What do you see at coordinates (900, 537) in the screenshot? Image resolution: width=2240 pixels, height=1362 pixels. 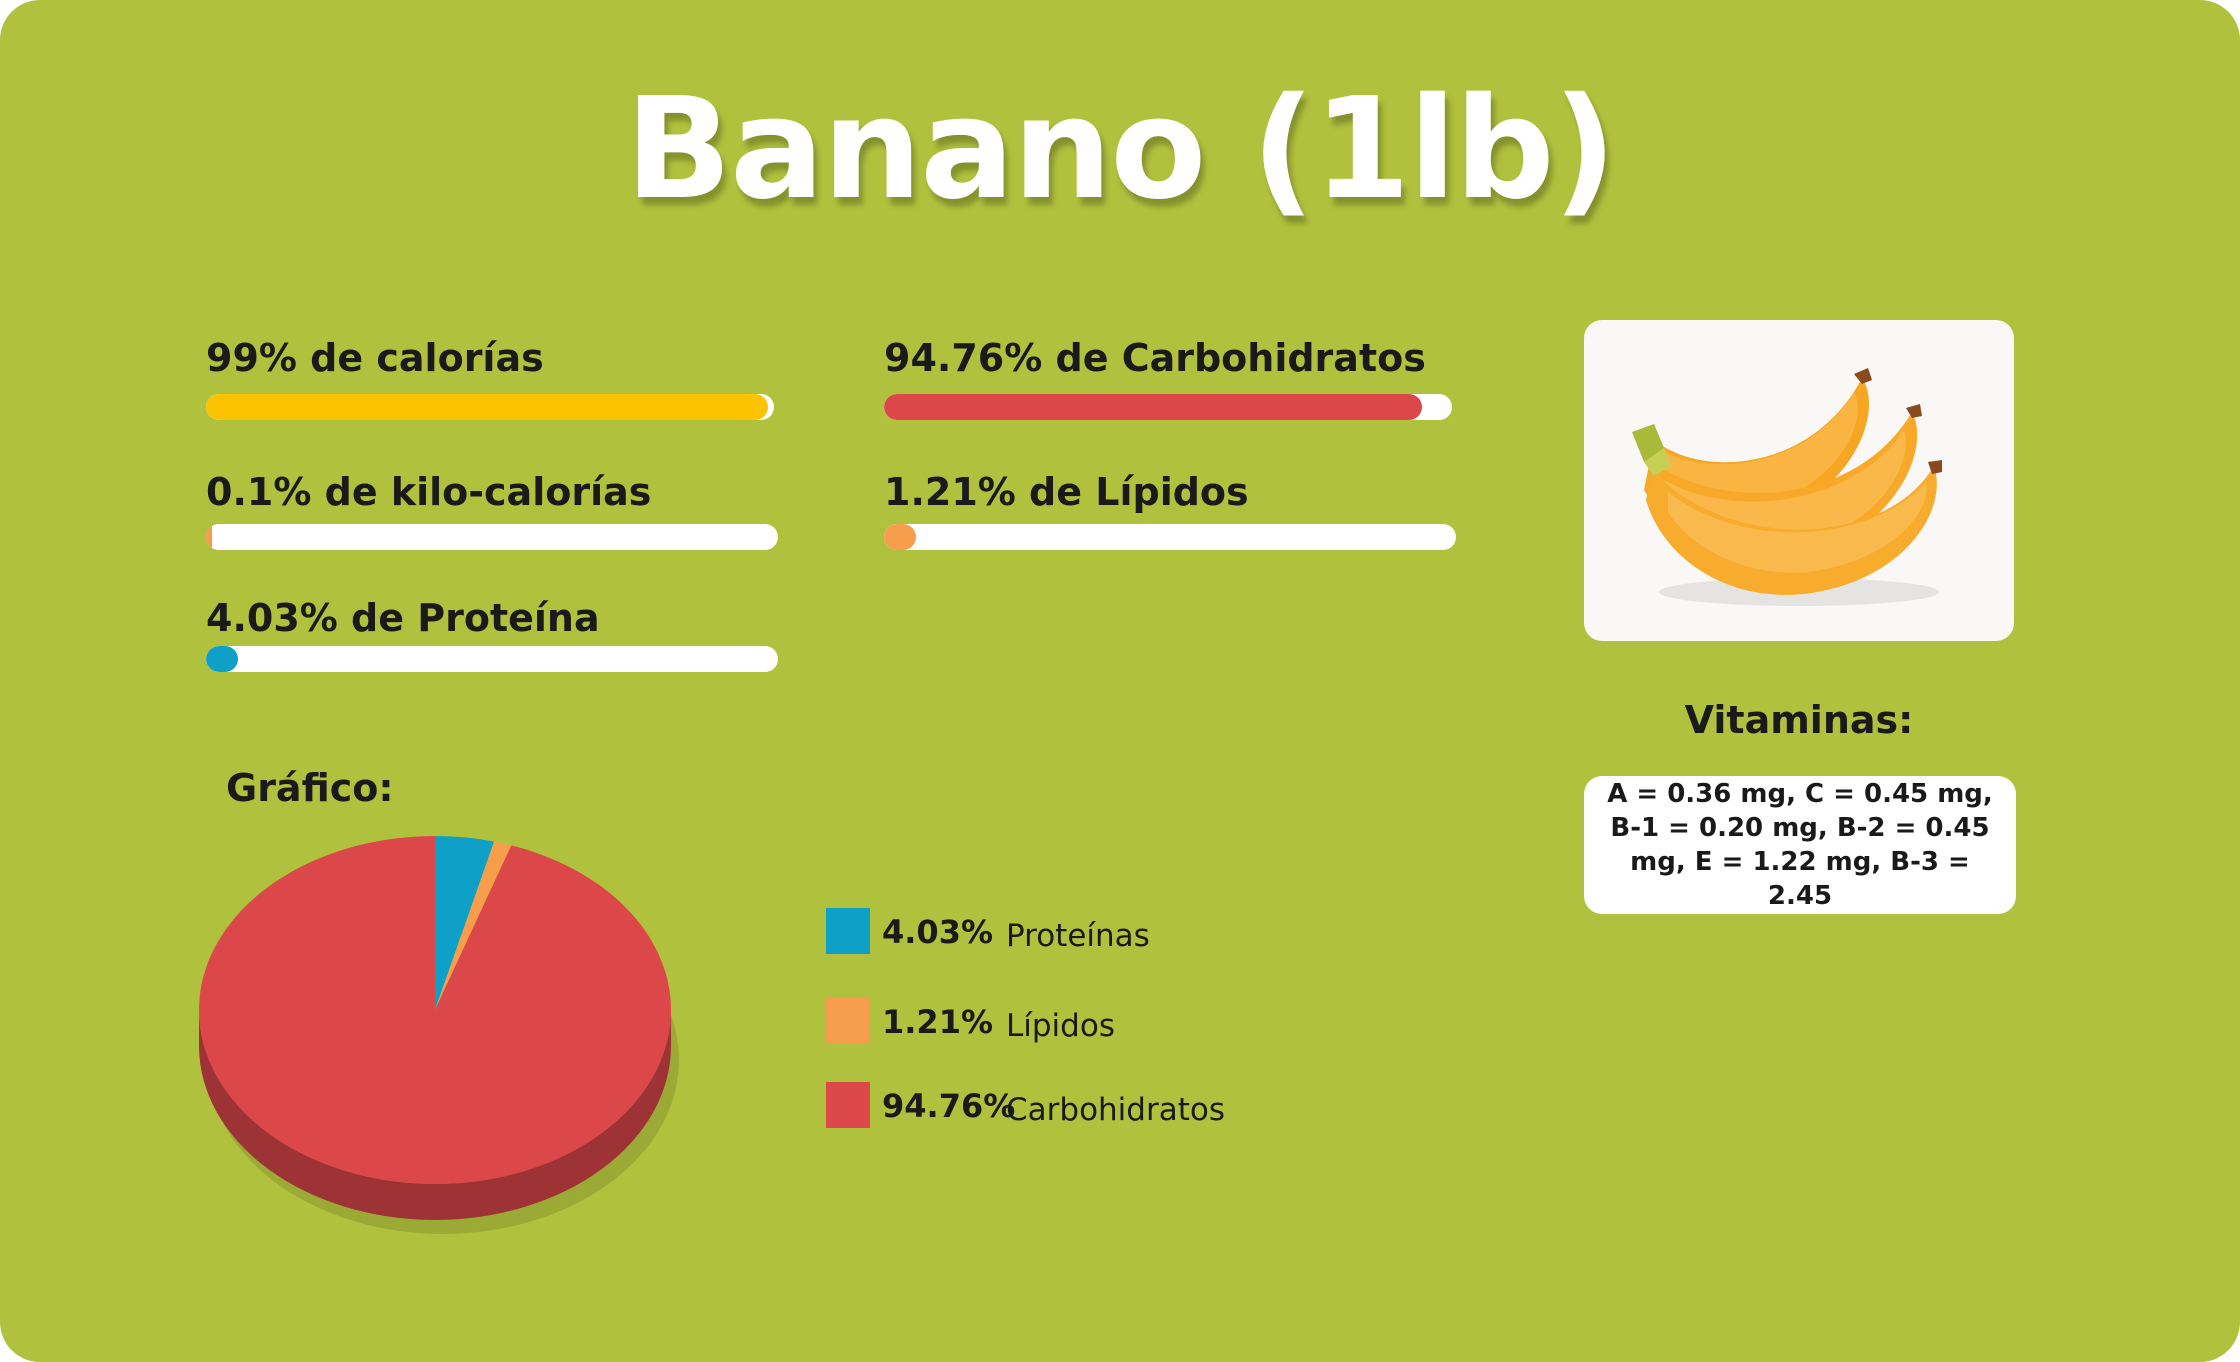 I see `stat-bar-fill-lipids` at bounding box center [900, 537].